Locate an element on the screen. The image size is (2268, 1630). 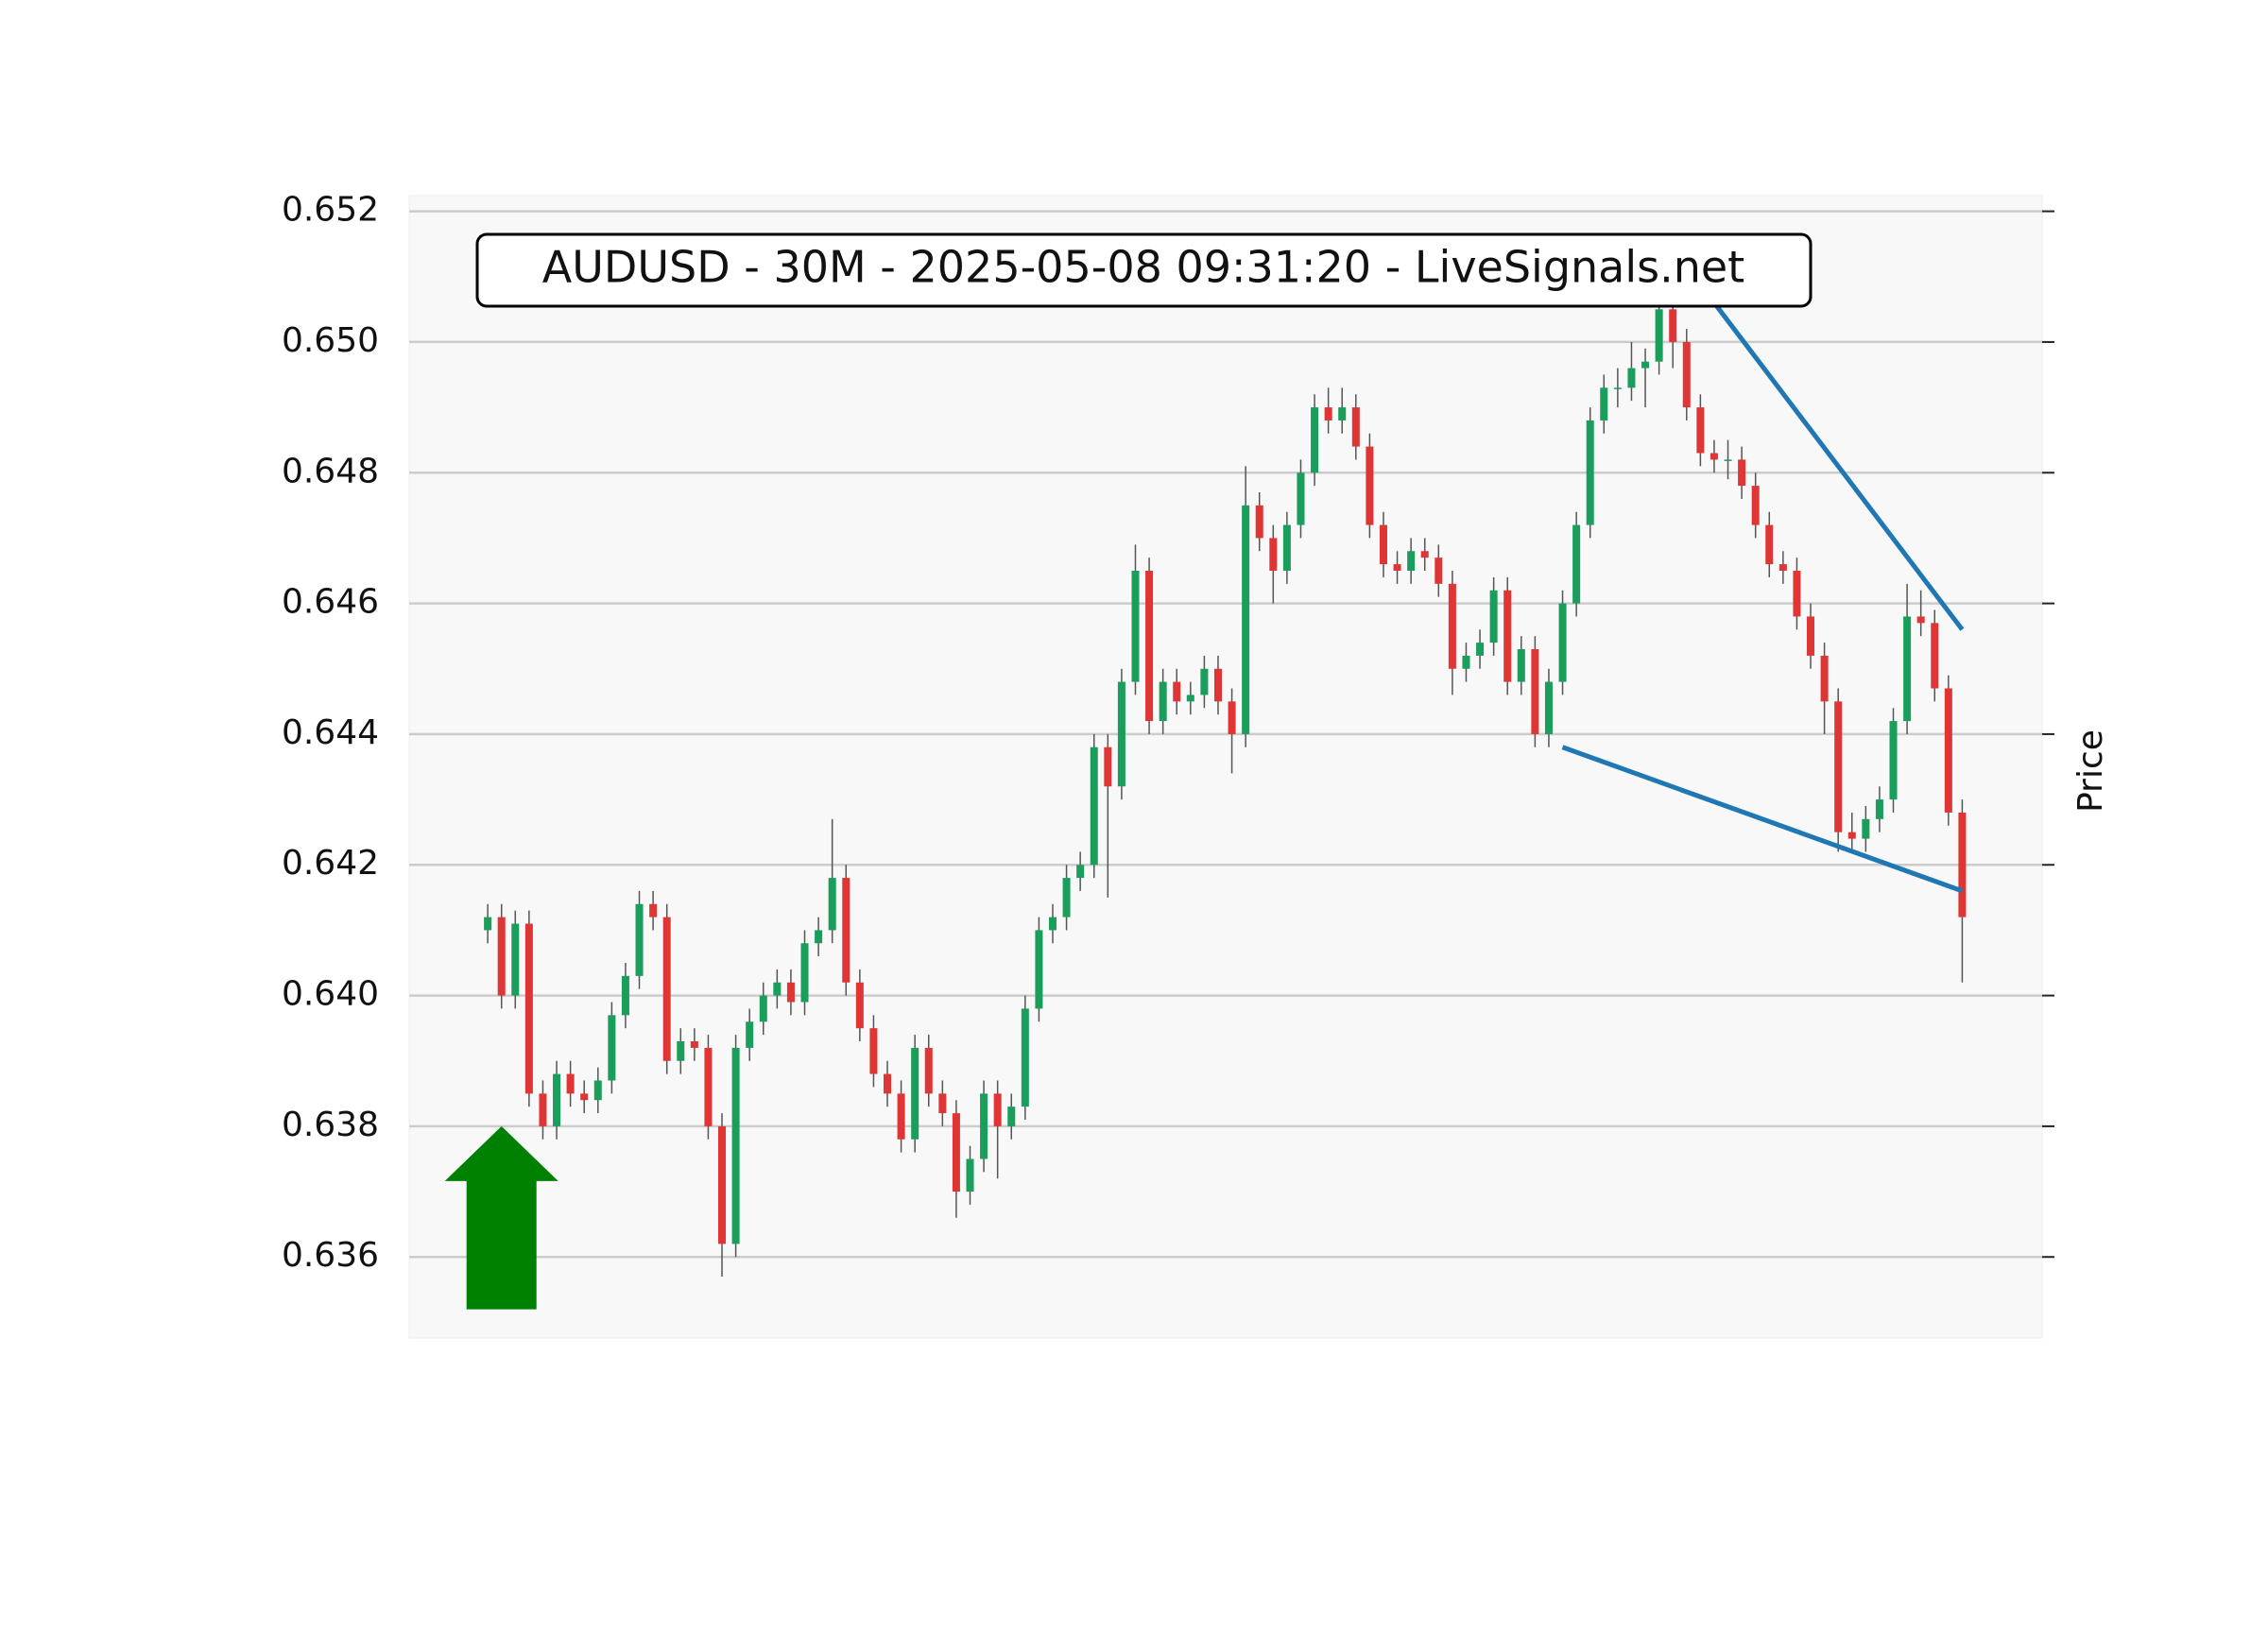
y-tick-label: 0.640 is located at coordinates (330, 995).